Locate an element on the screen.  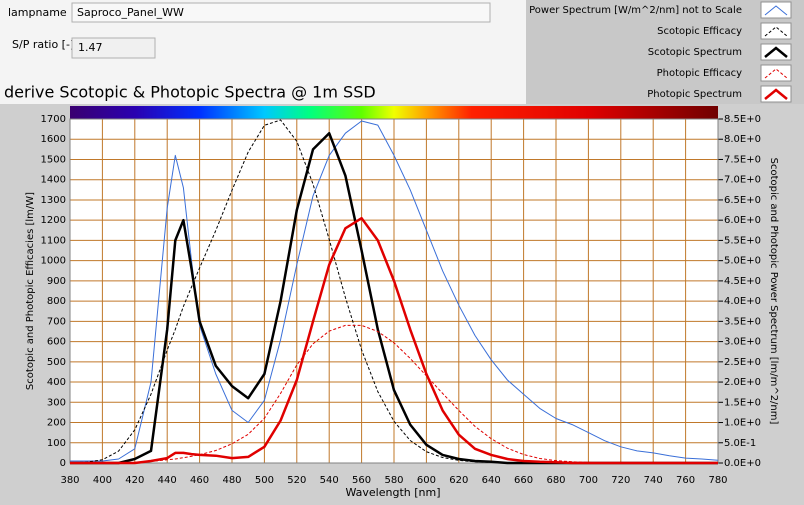
y2-tick-label: 5.0E+0 is located at coordinates (742, 261).